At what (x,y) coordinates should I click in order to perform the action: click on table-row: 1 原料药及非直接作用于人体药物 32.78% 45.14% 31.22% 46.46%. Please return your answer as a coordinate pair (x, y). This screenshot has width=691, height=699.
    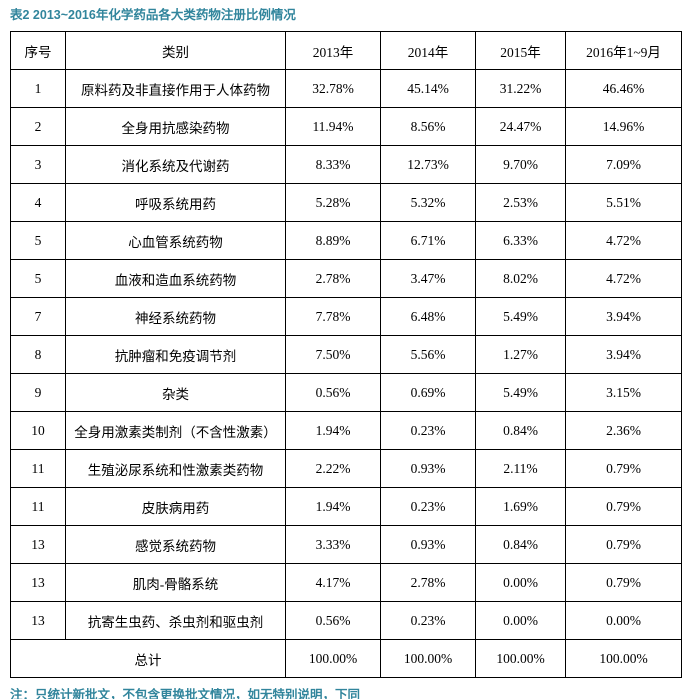
    Looking at the image, I should click on (346, 88).